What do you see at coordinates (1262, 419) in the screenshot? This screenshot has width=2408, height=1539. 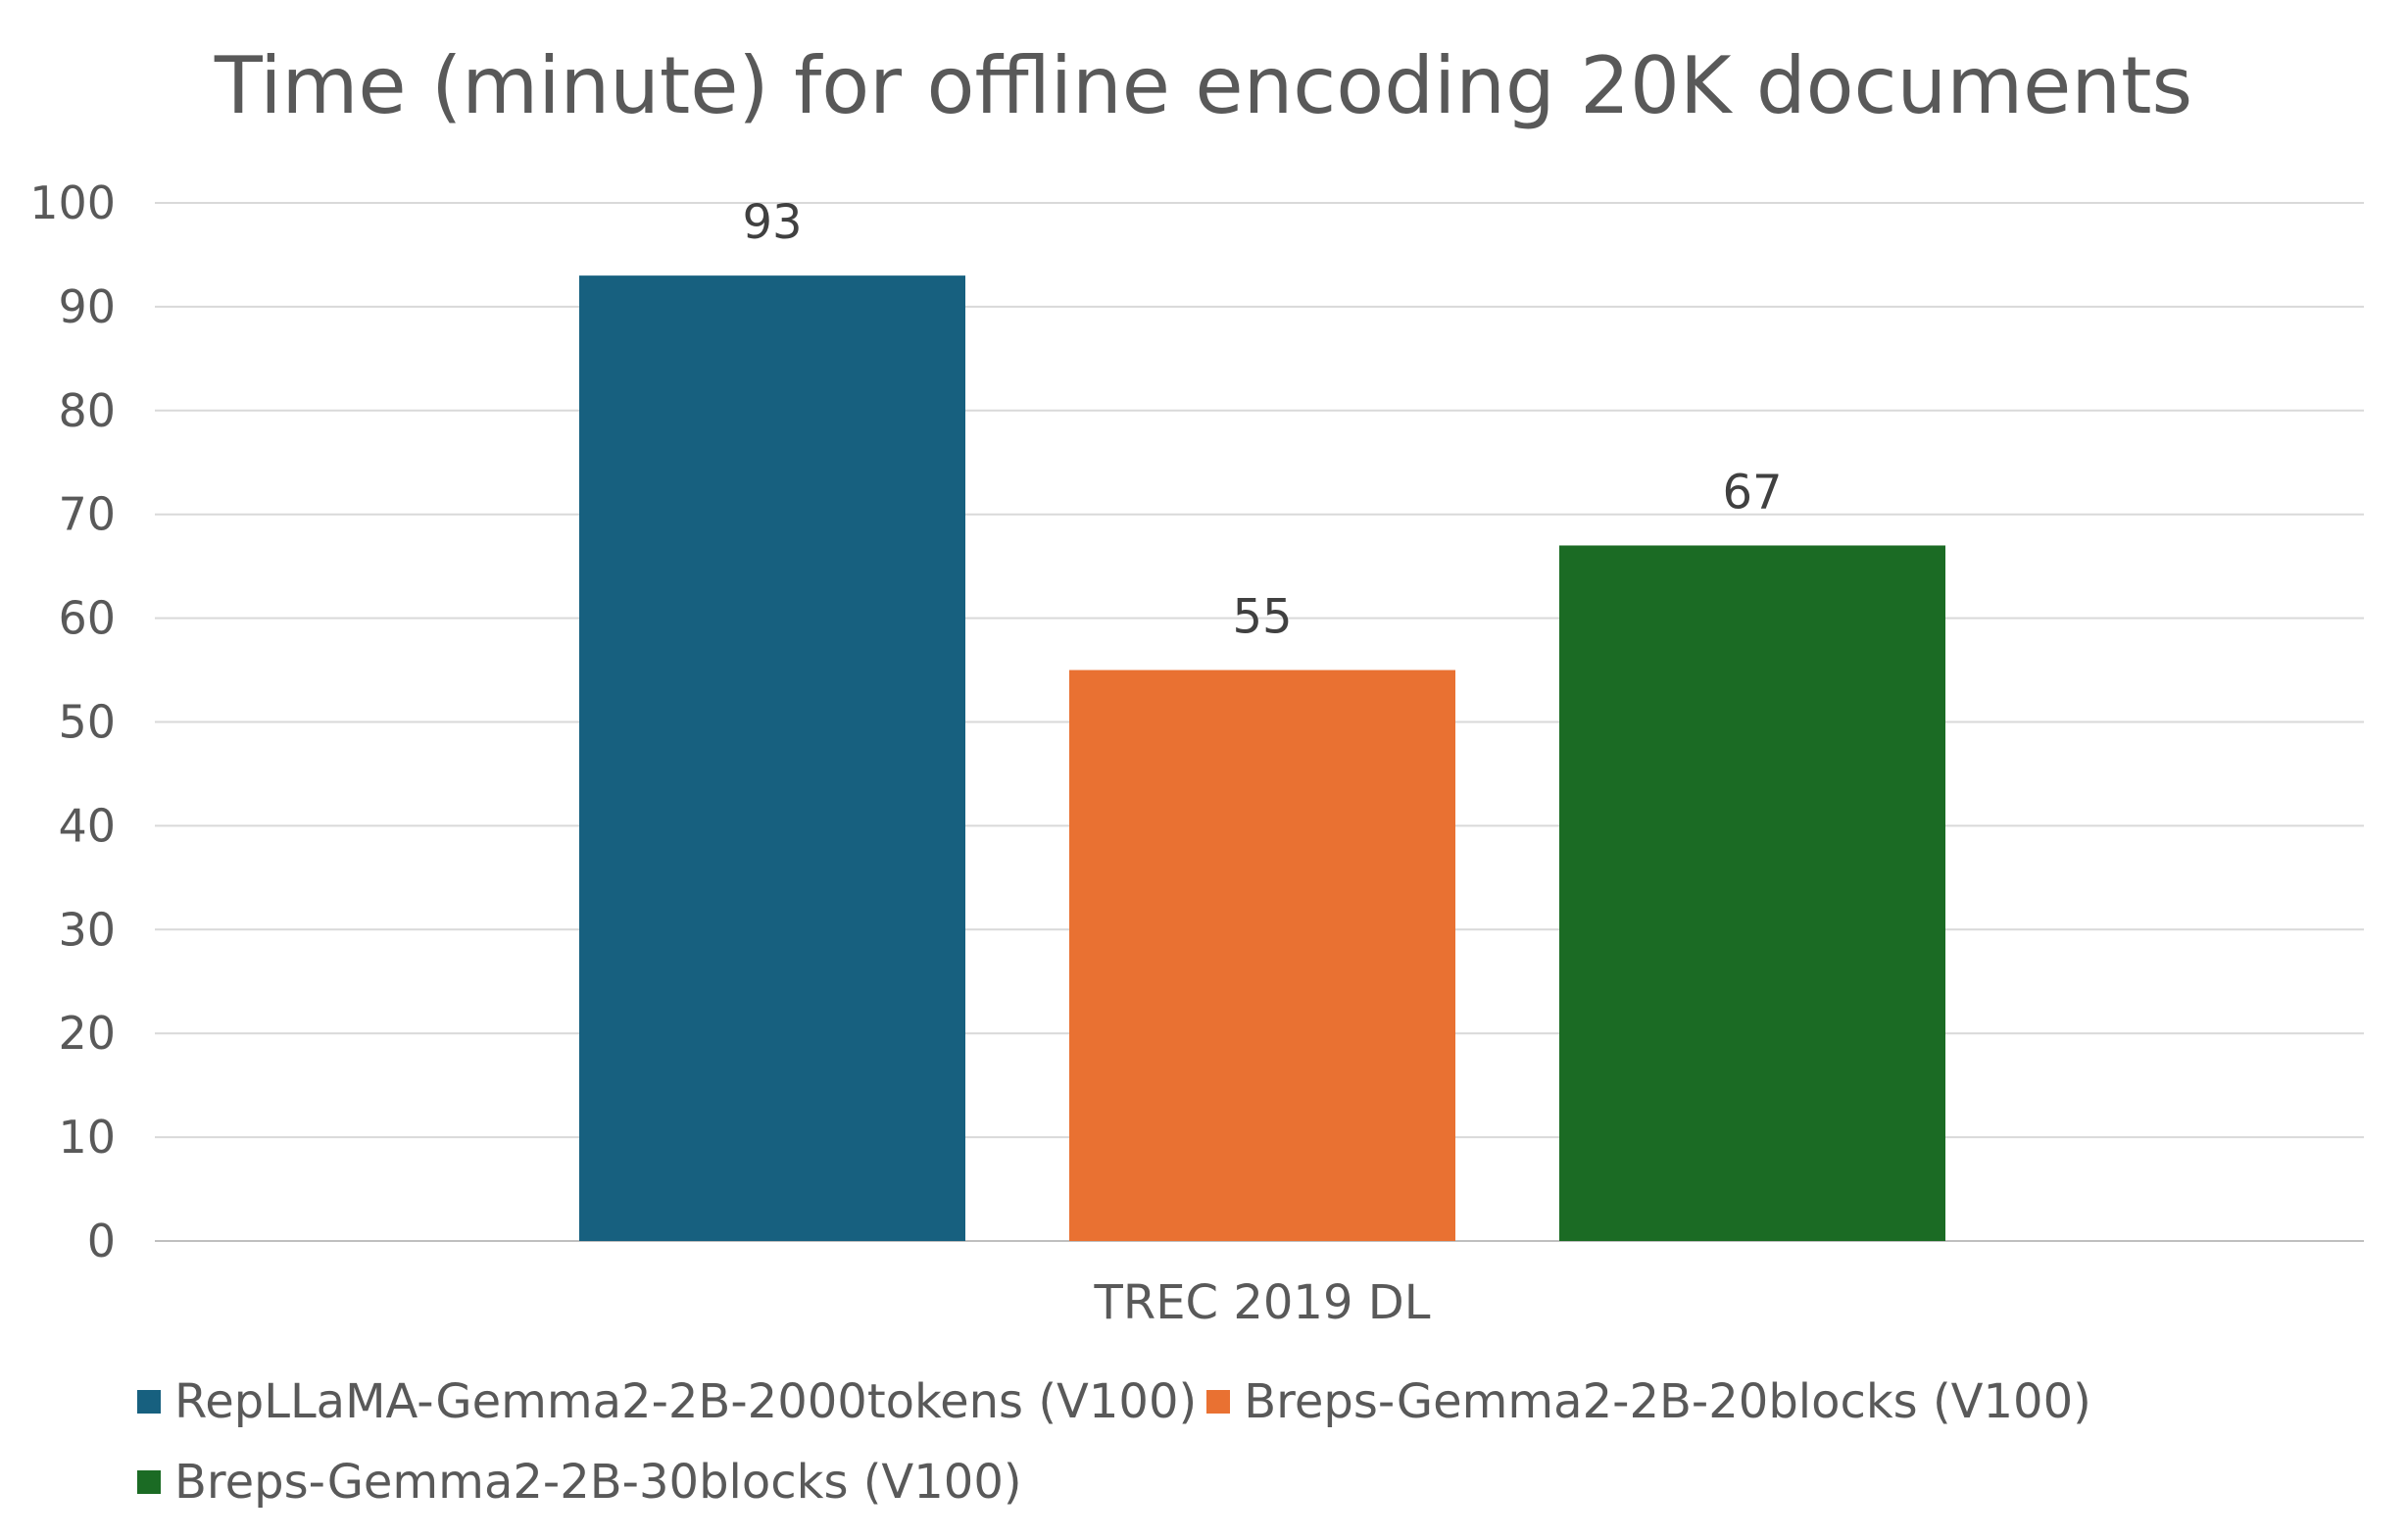 I see `data-labels: 93 55 67` at bounding box center [1262, 419].